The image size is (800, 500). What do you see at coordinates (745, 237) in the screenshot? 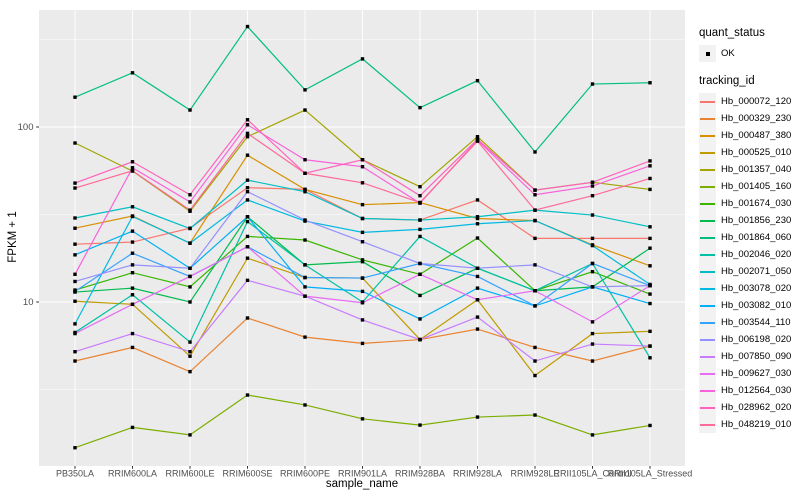
I see `legend-item-Hb_001864_060: Hb_001864_060` at bounding box center [745, 237].